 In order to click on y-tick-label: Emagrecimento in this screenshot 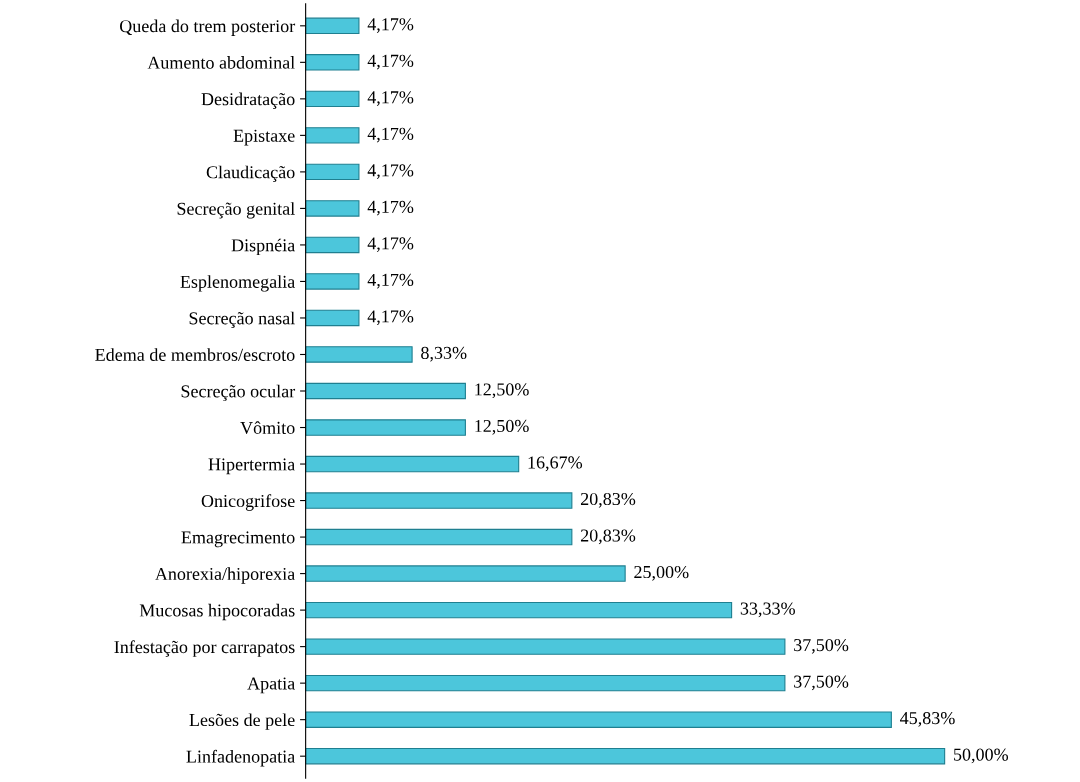, I will do `click(238, 539)`.